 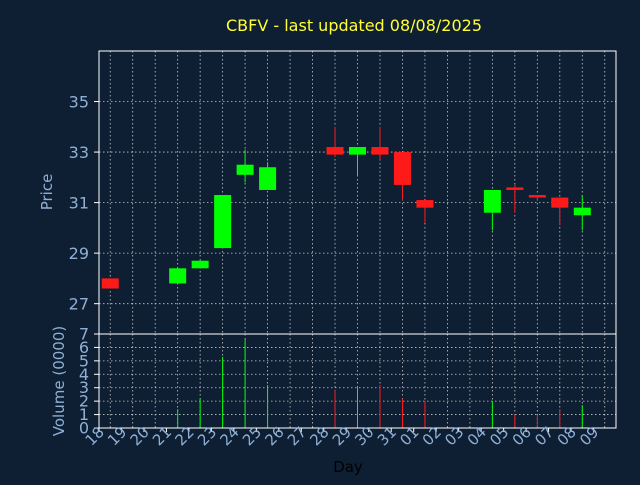 I want to click on price-tick-label: 35, so click(x=79, y=102).